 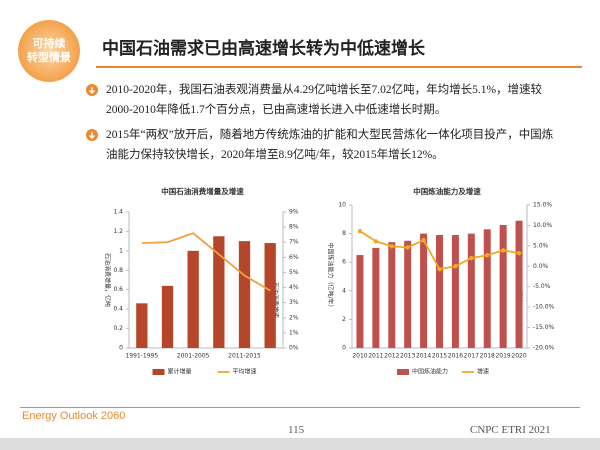 What do you see at coordinates (206, 262) in the screenshot?
I see `line` at bounding box center [206, 262].